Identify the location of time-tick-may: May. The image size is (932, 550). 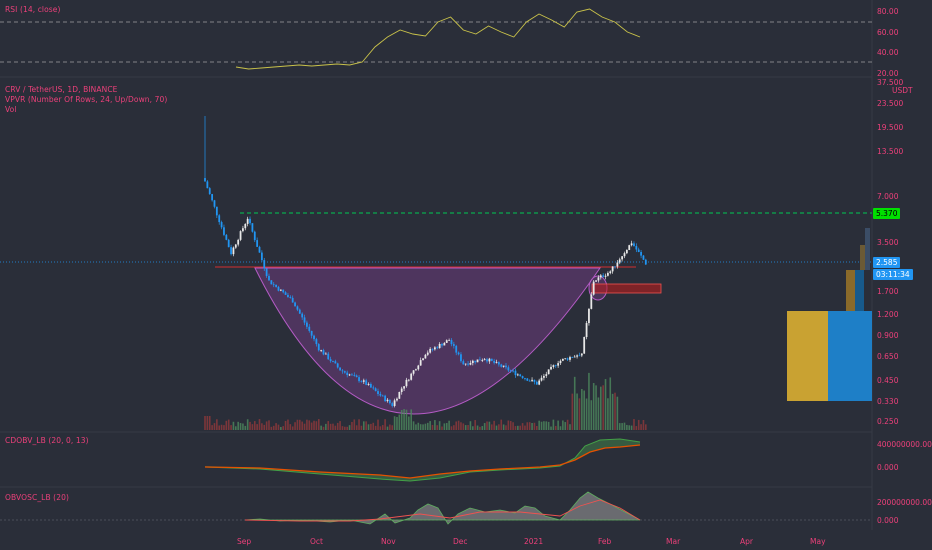
(818, 541).